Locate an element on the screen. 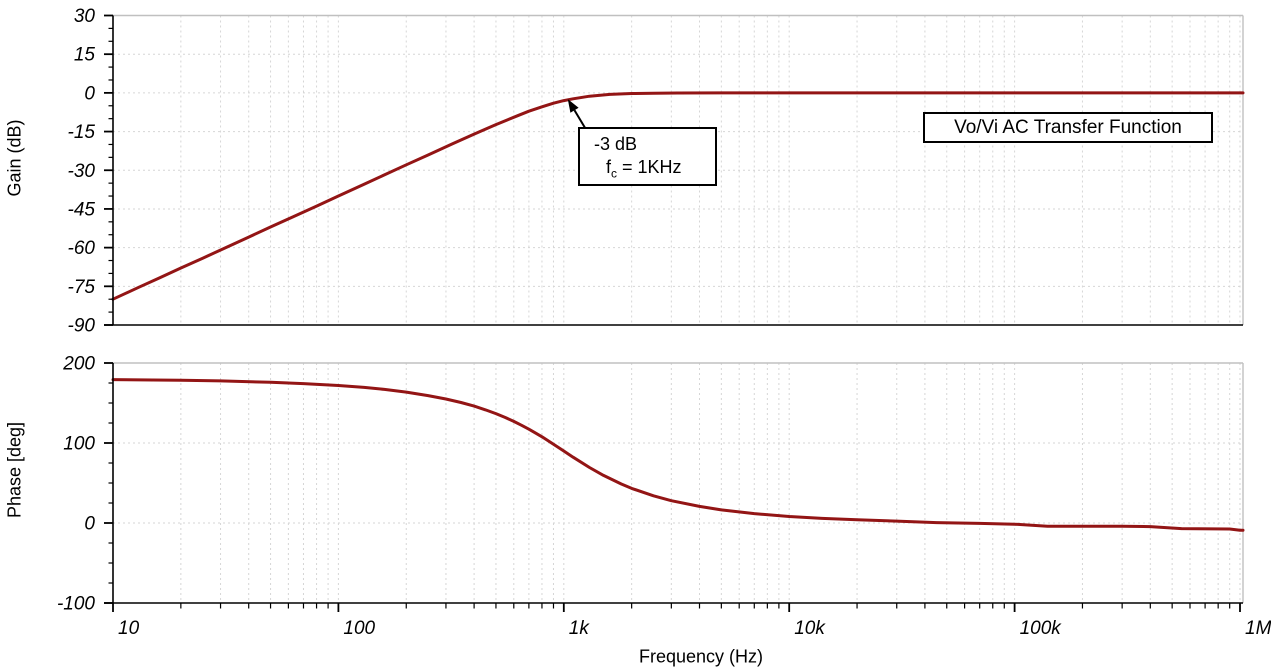 This screenshot has width=1271, height=670. y-tick-label: -100 is located at coordinates (76, 604).